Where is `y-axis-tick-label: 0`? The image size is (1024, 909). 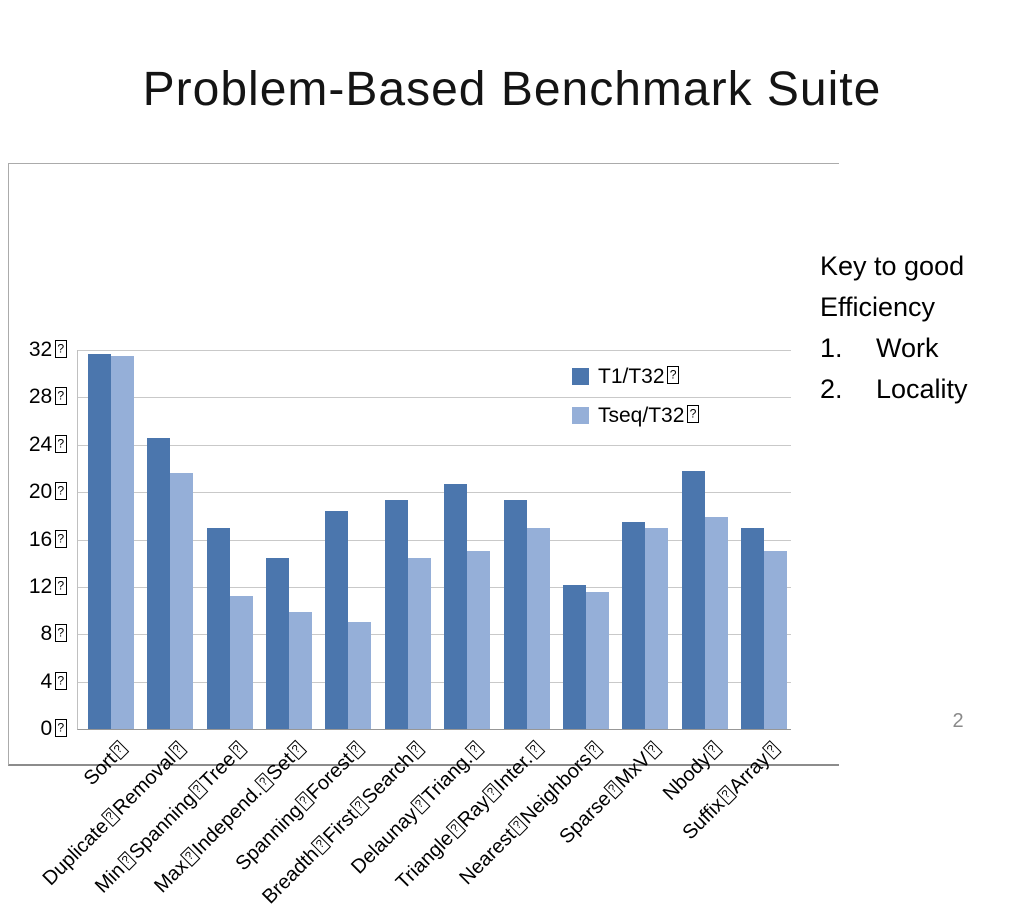 y-axis-tick-label: 0 is located at coordinates (39, 729).